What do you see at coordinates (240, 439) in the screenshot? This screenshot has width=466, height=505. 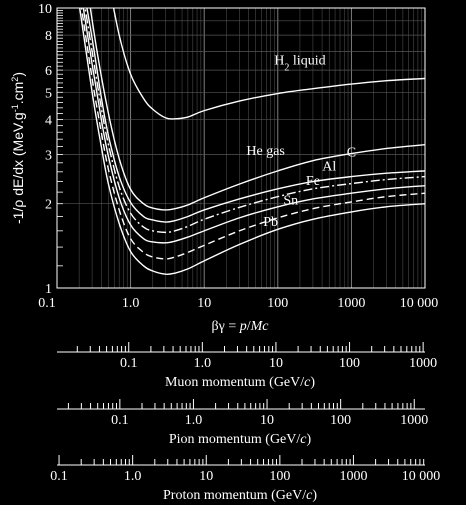 I see `axis-title: Pion momentum (GeV/c)` at bounding box center [240, 439].